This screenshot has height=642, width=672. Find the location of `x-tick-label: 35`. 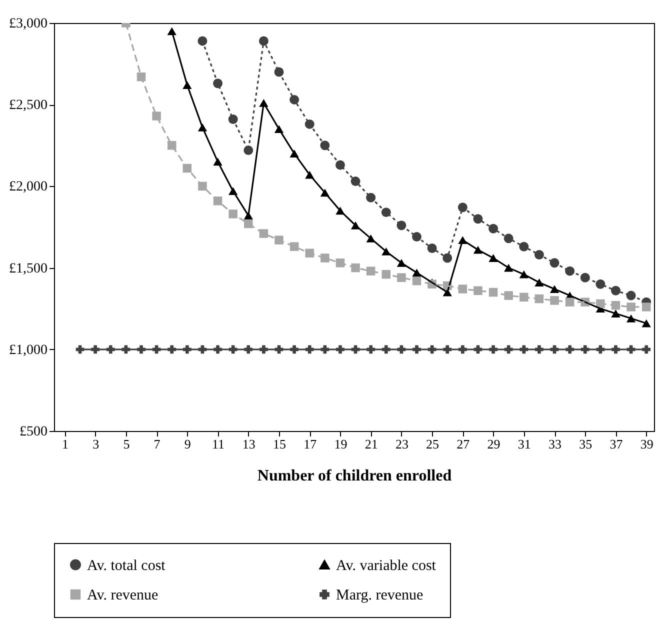

x-tick-label: 35 is located at coordinates (585, 444).